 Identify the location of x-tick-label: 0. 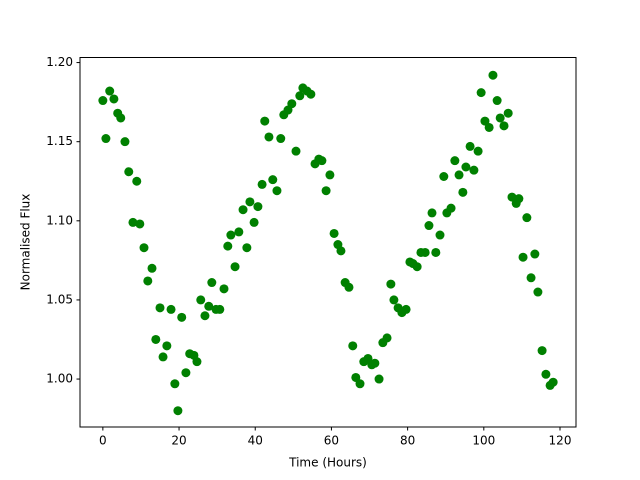
(103, 441).